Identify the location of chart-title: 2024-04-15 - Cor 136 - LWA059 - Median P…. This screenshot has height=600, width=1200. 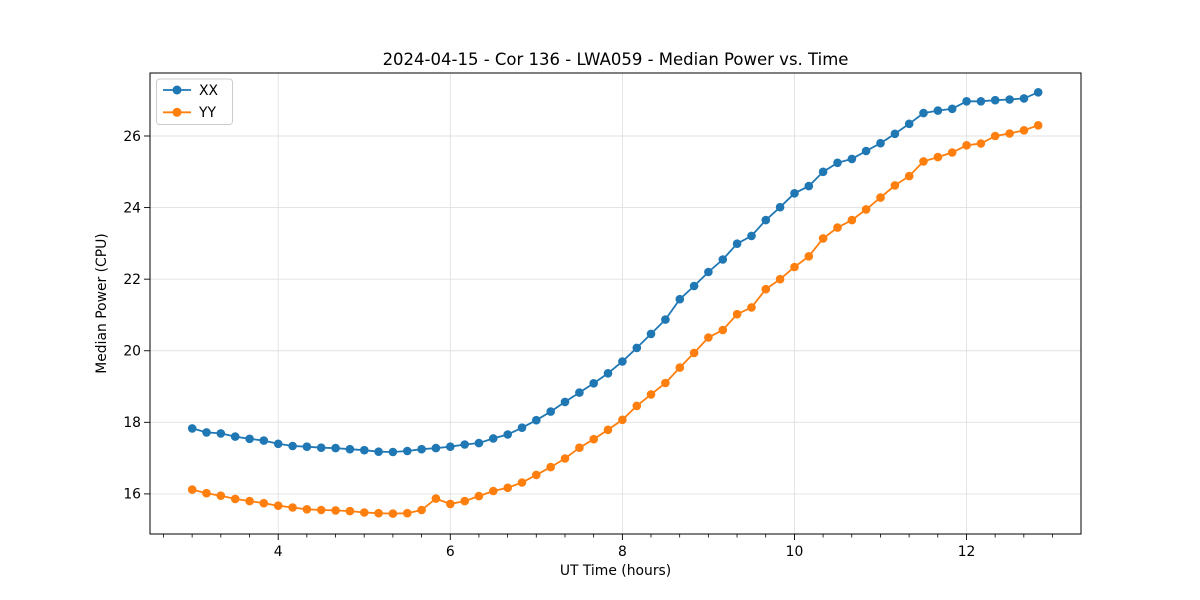
(616, 59).